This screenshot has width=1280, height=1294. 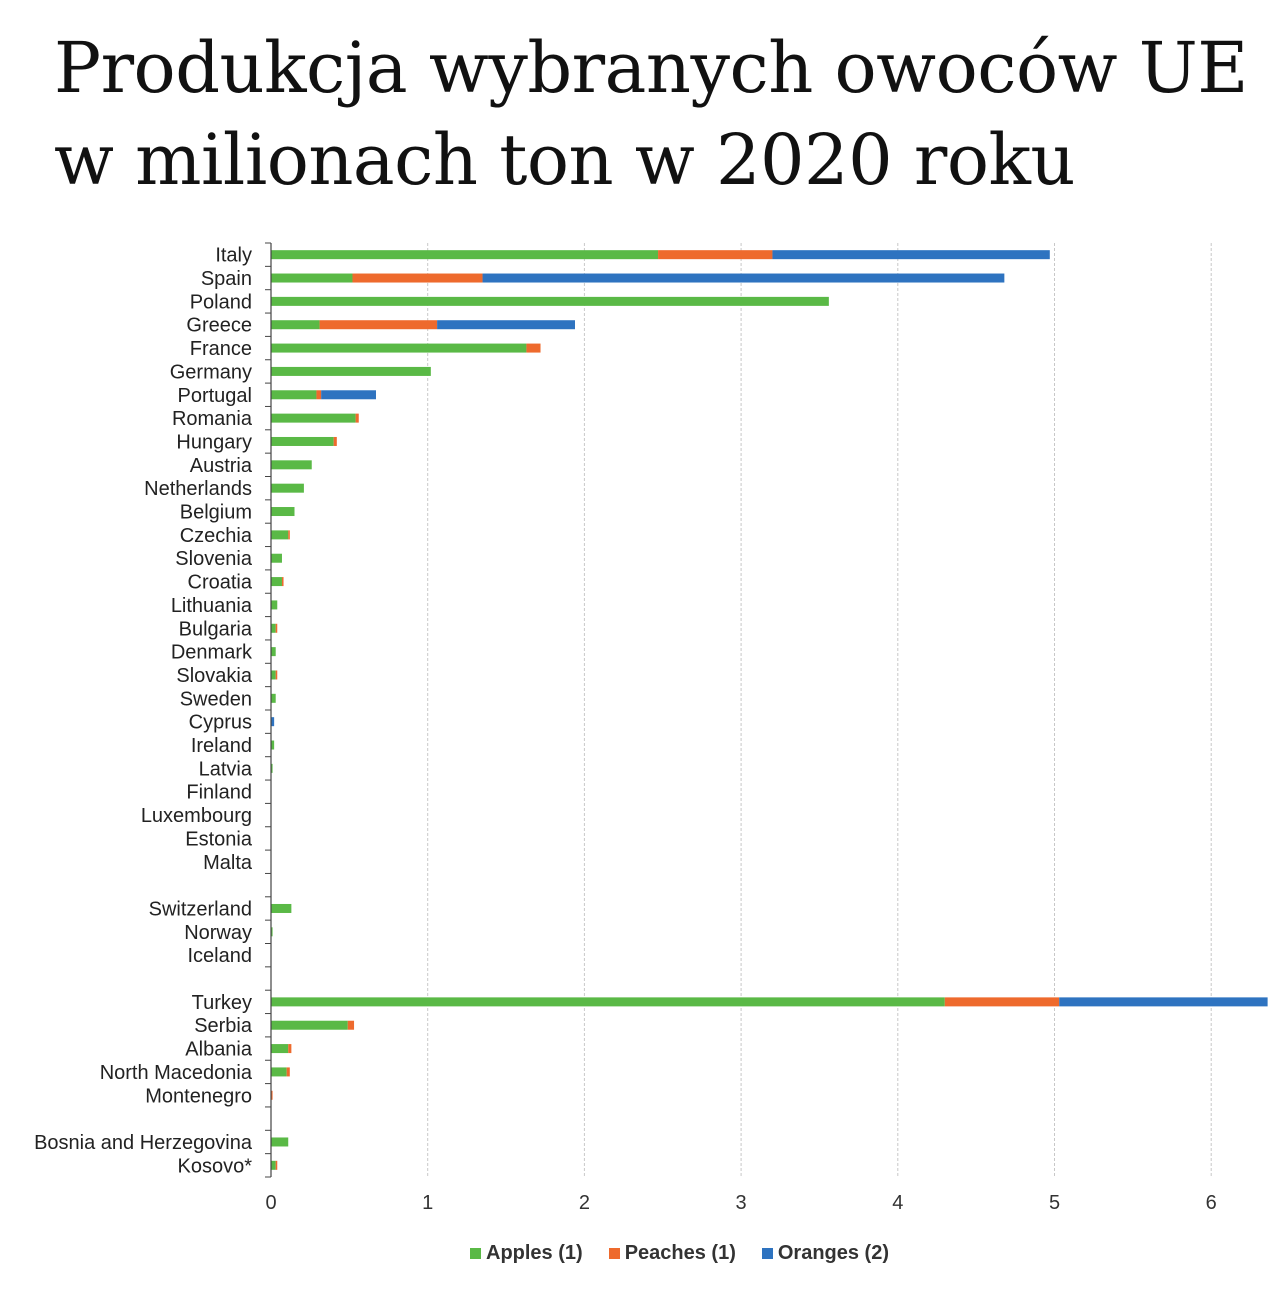 I want to click on category-label: Sweden, so click(x=216, y=699).